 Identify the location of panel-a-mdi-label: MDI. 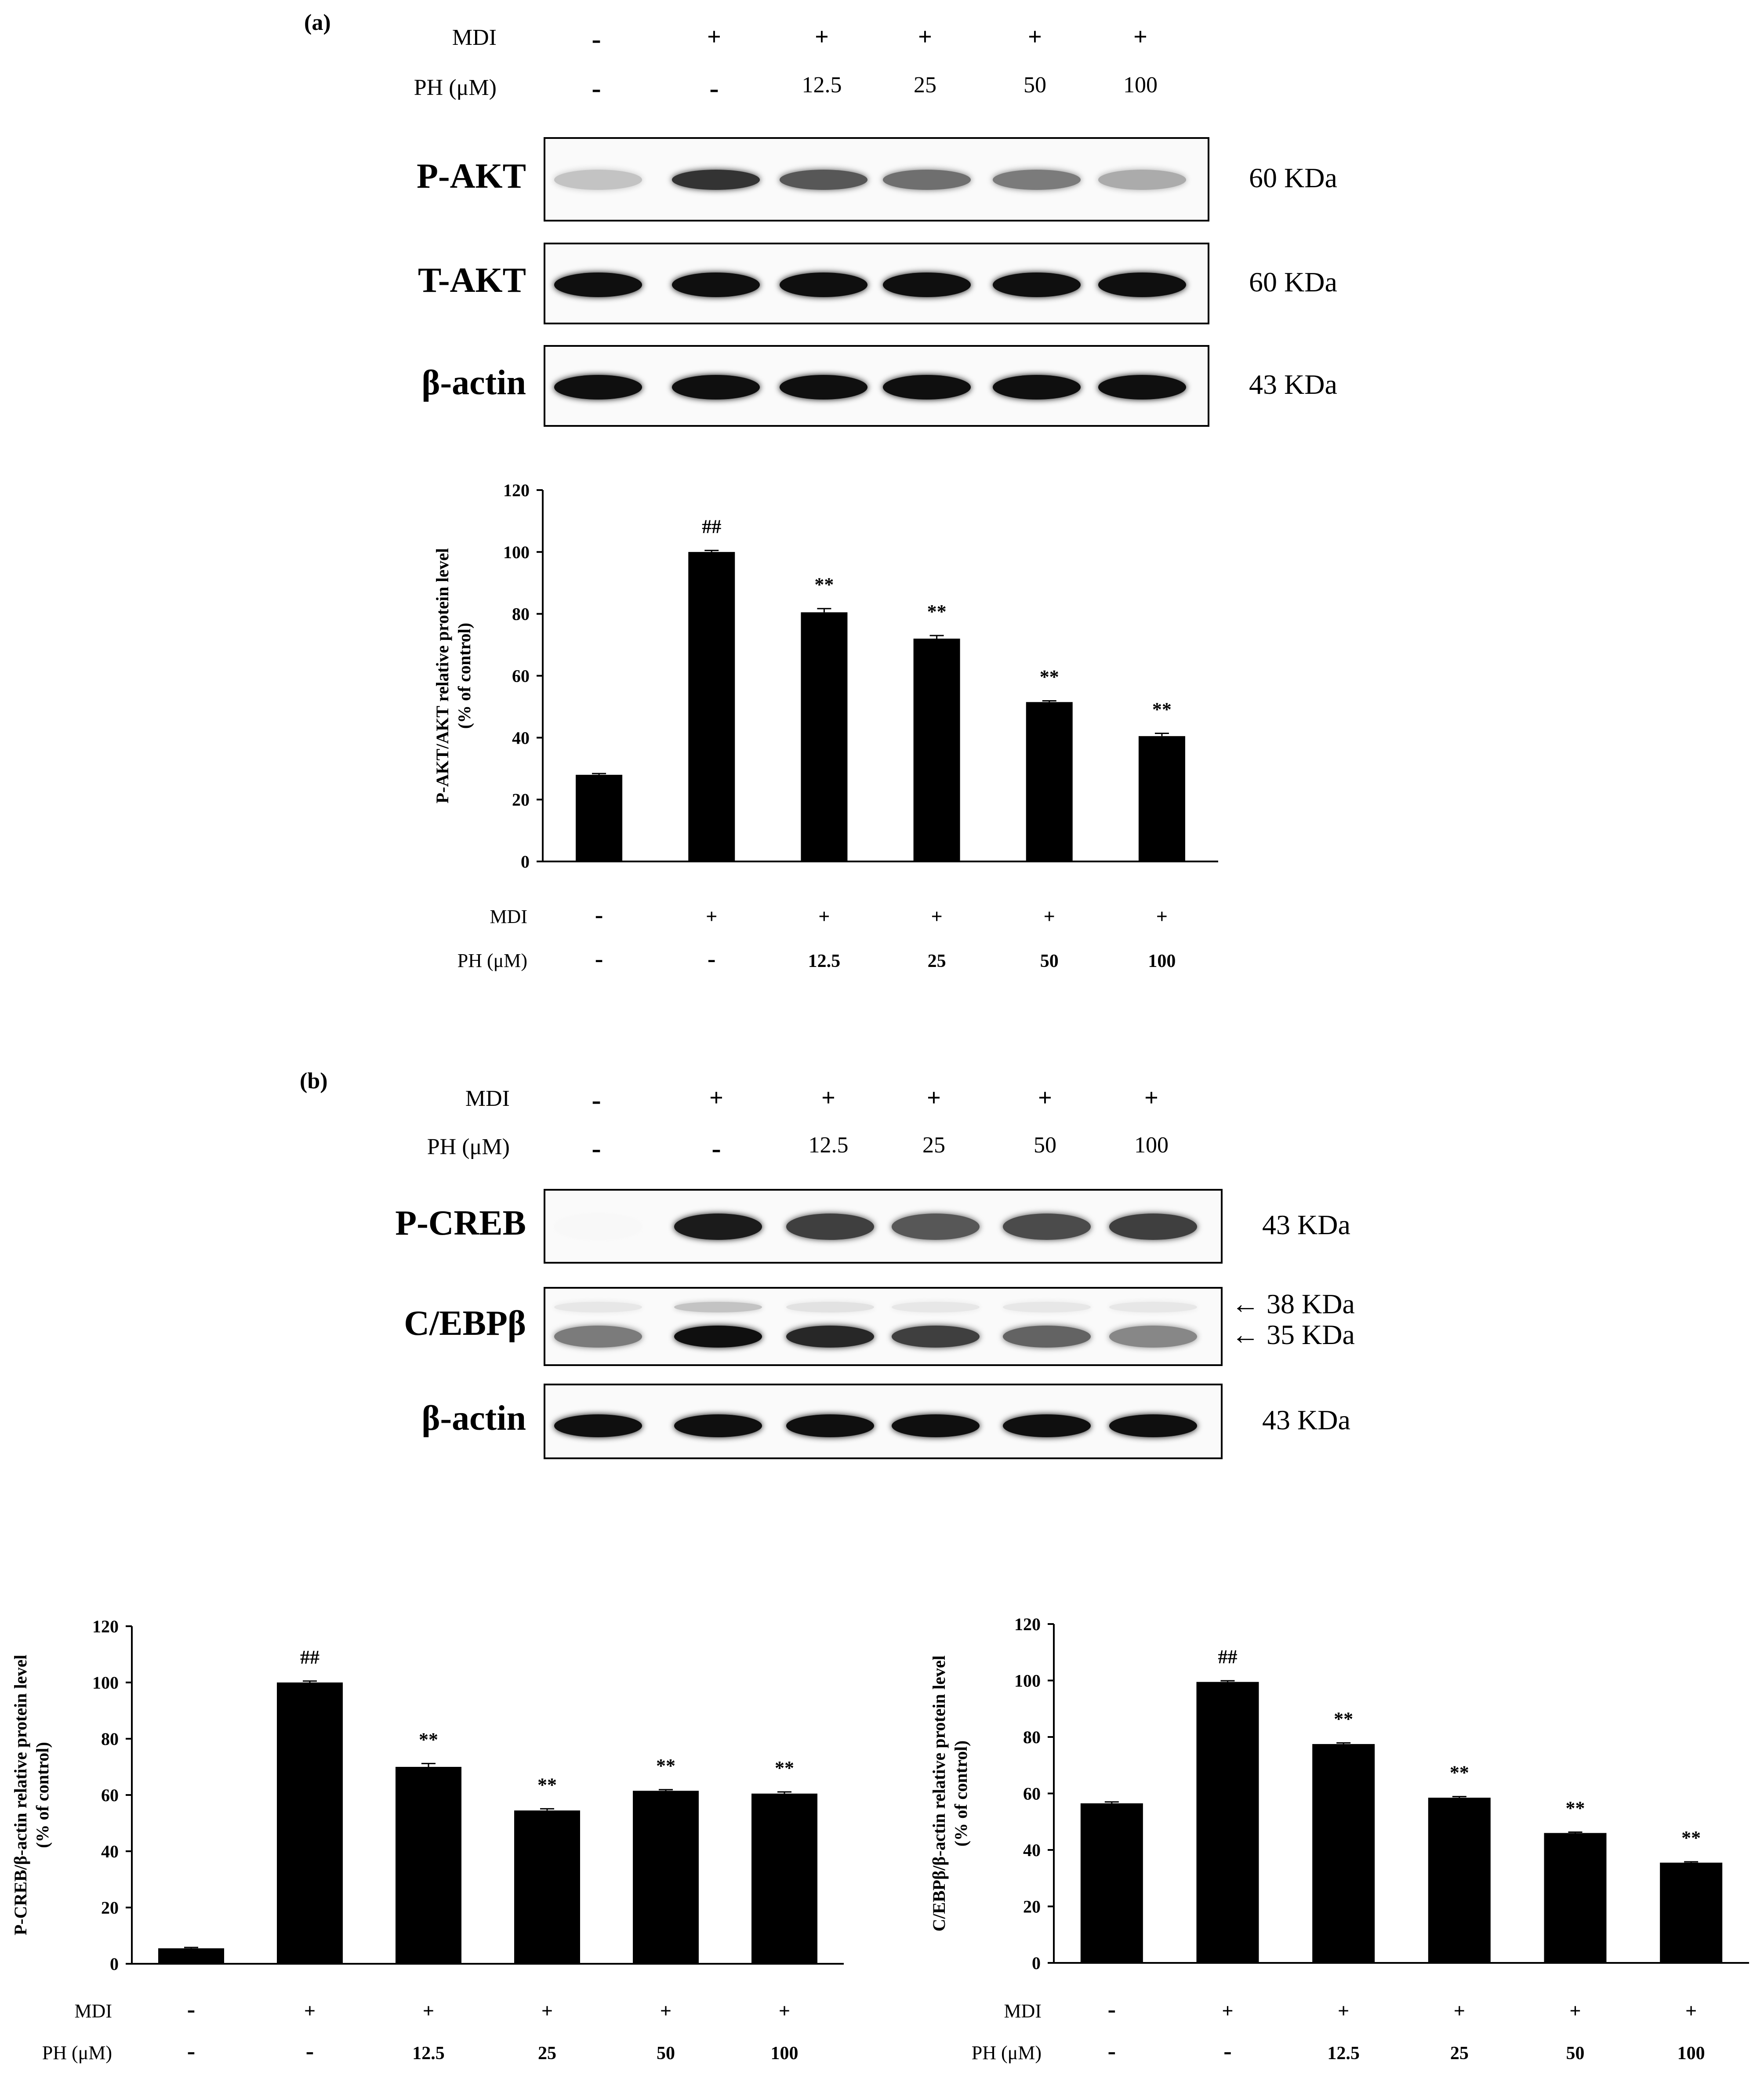
(474, 37).